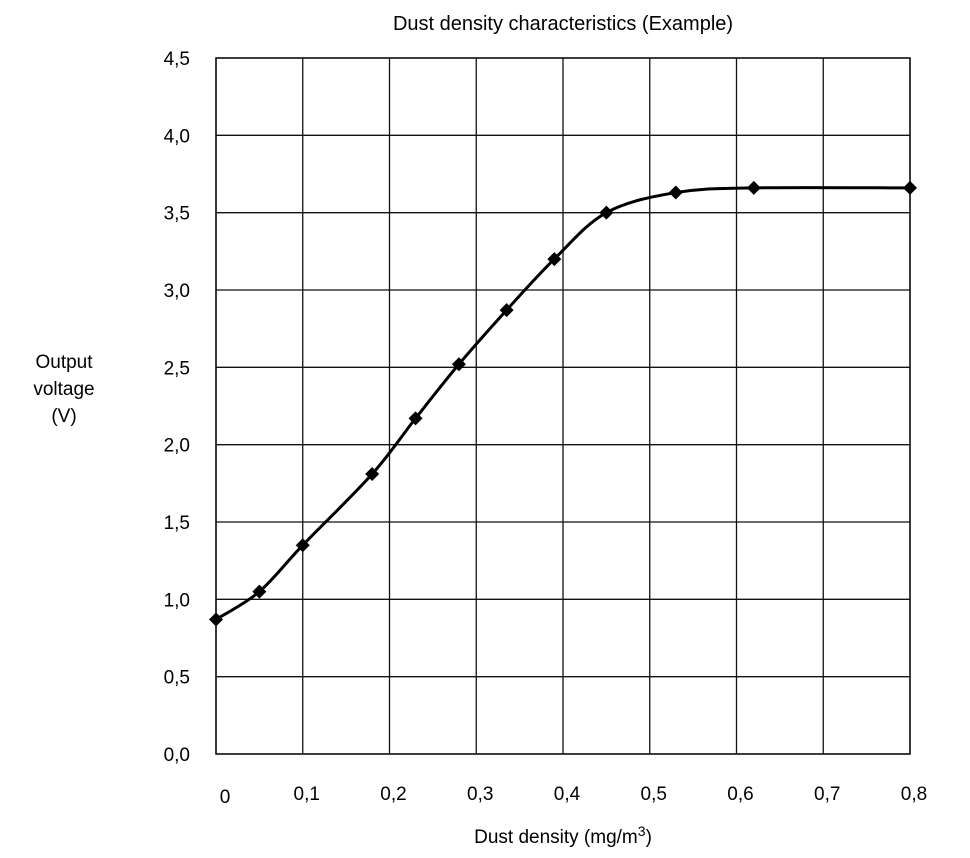 This screenshot has height=858, width=970. I want to click on y-tick-labels: 0,0 0,5 1,0 1,5 2,0 2,5 3,0 3,5 4,0 4,5, so click(177, 407).